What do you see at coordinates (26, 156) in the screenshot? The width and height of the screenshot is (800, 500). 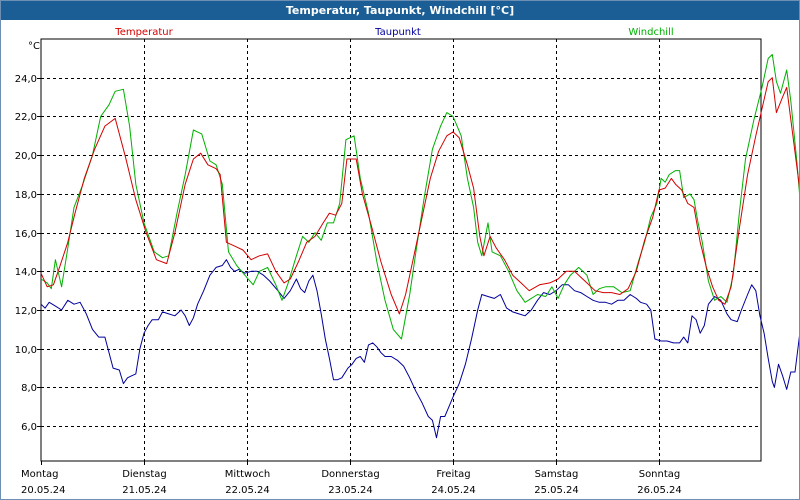 I see `y-tick-label: 20,0` at bounding box center [26, 156].